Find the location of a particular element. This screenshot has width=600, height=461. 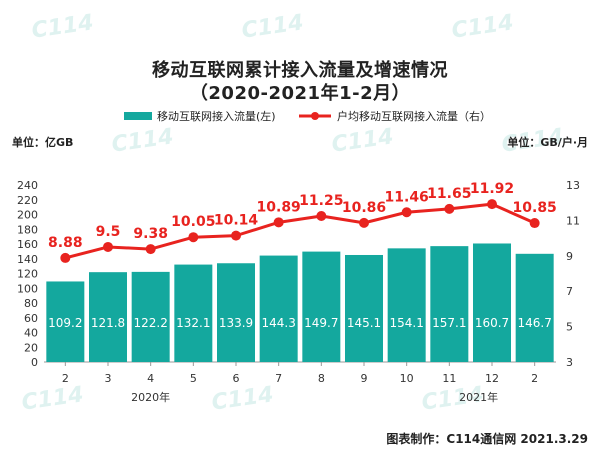

right-axis-tick-label: 3 is located at coordinates (569, 362).